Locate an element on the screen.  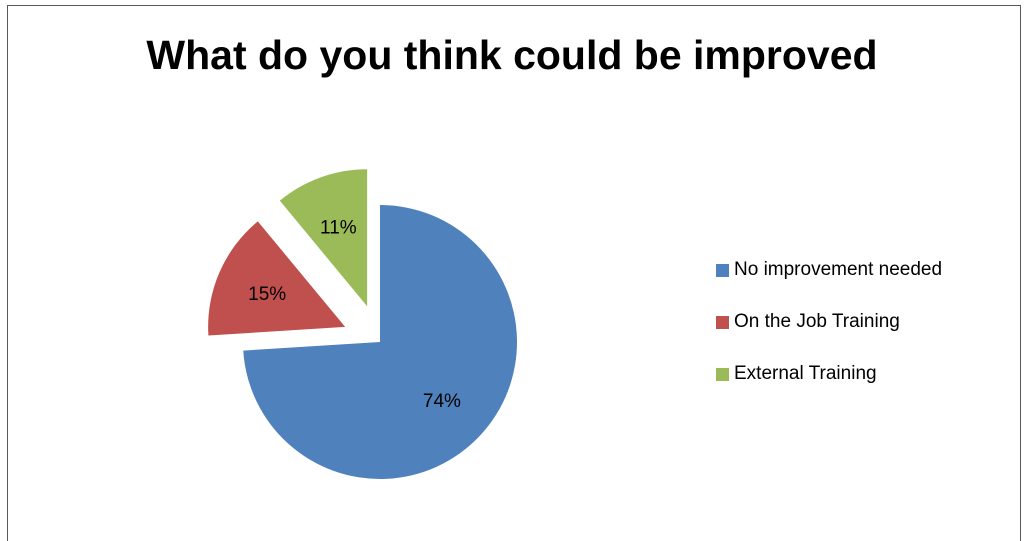
legend-item-on-the-job-training: On the Job Training is located at coordinates (829, 322).